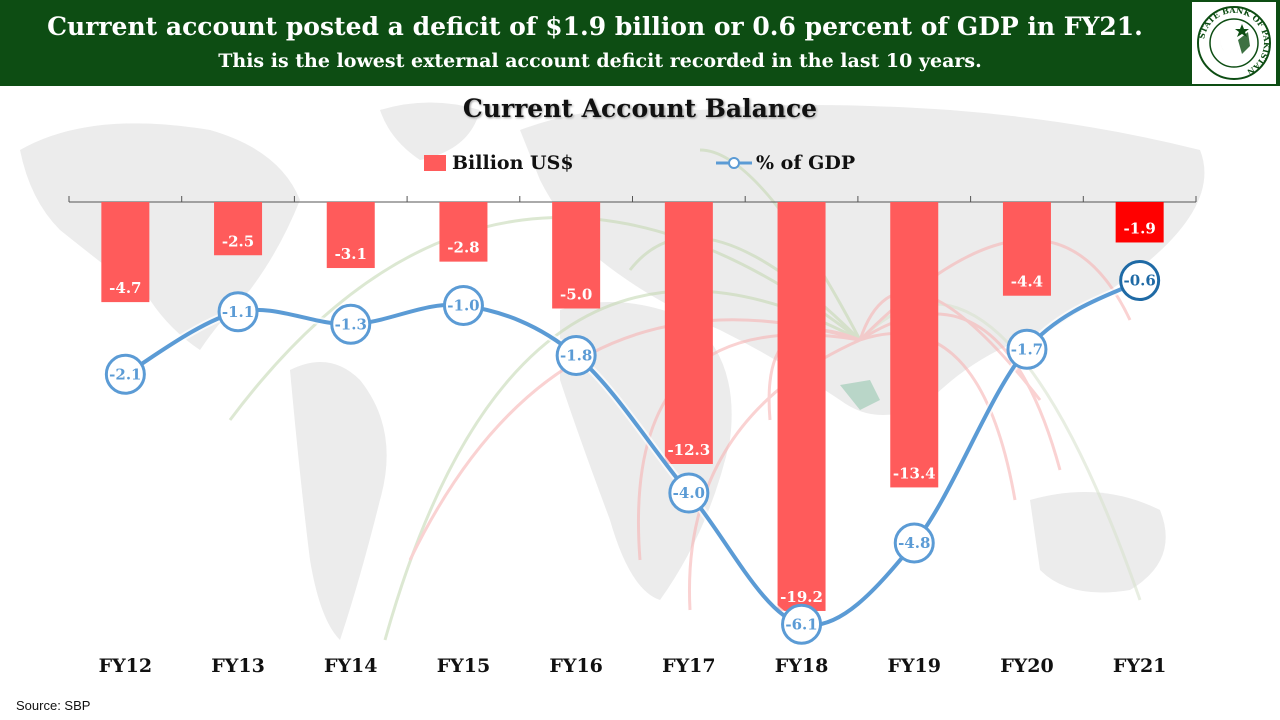 This screenshot has width=1280, height=720. What do you see at coordinates (238, 666) in the screenshot?
I see `x-tick-label: FY13` at bounding box center [238, 666].